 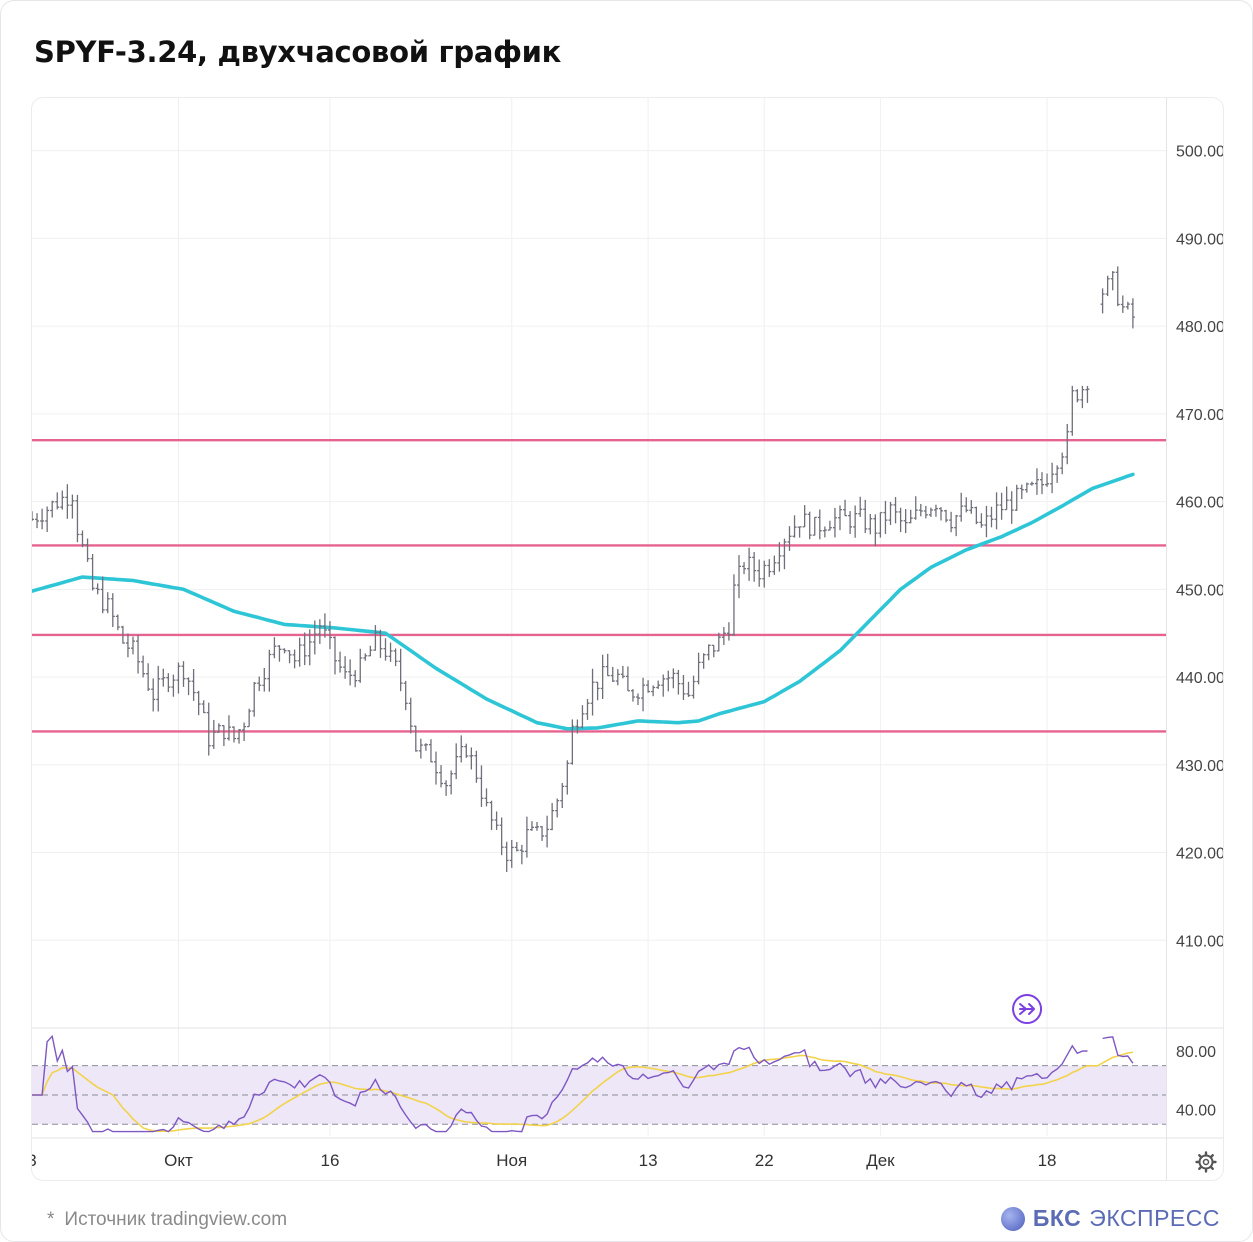 I want to click on price-axis-label: 480.00, so click(x=1199, y=327).